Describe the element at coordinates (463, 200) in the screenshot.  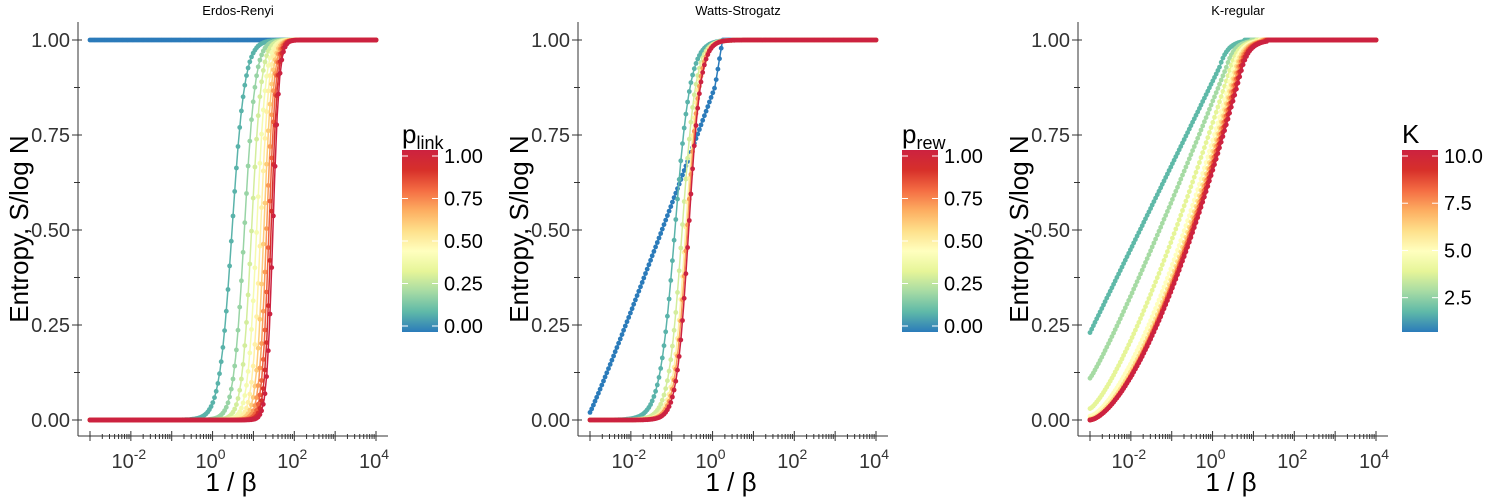
I see `colorbar-tick-label: 0.75` at that location.